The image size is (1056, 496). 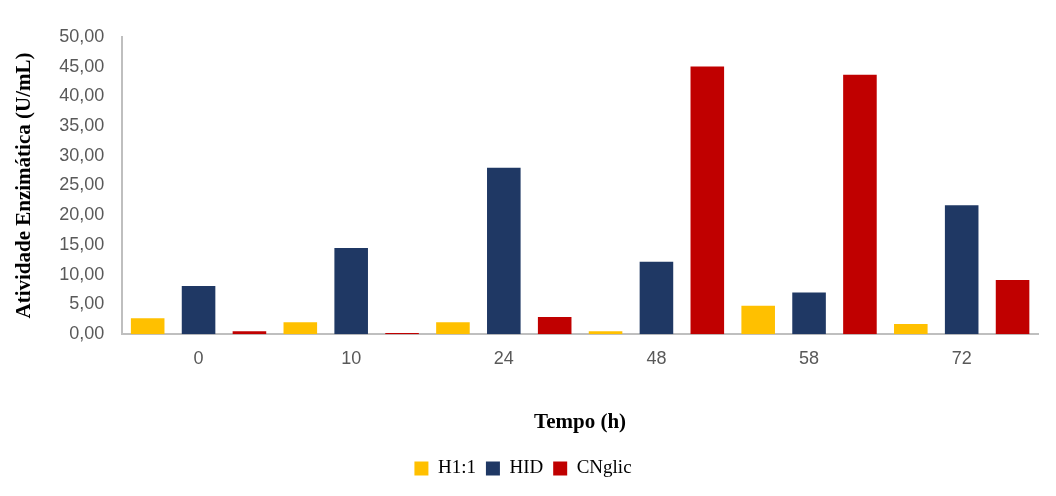 What do you see at coordinates (198, 357) in the screenshot?
I see `x-tick-label: 0` at bounding box center [198, 357].